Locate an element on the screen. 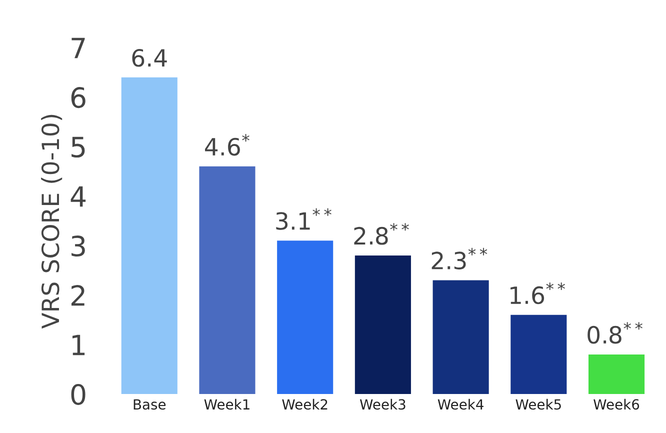 This screenshot has height=433, width=666. y-tick-label: 1 is located at coordinates (78, 345).